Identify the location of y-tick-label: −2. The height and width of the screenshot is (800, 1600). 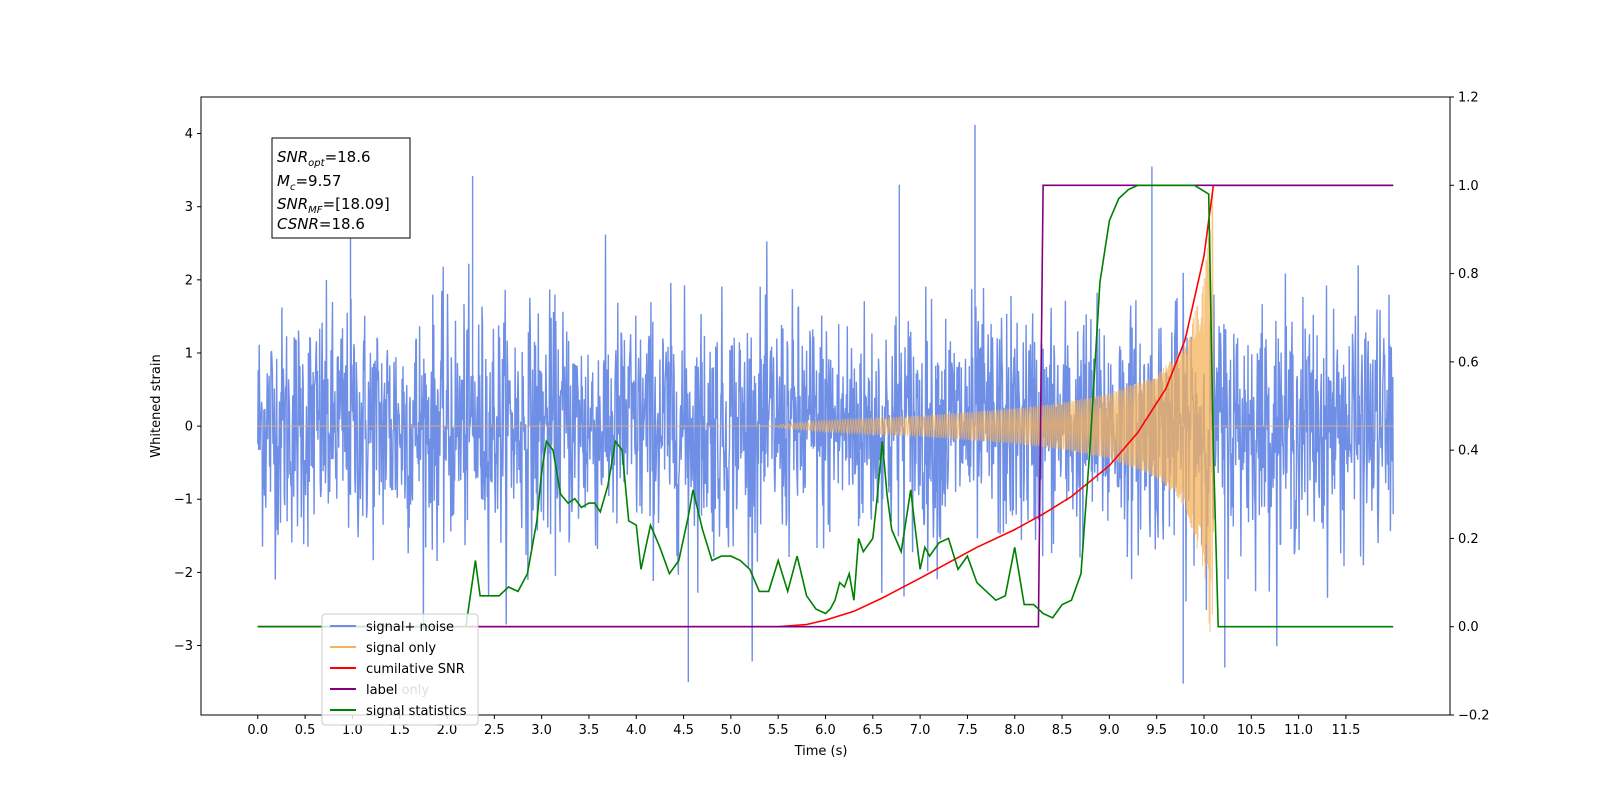
(183, 573).